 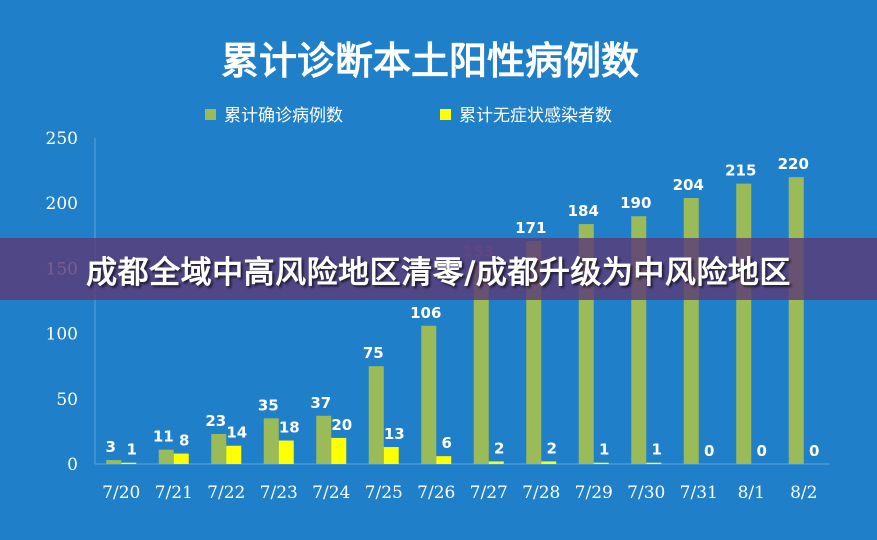 I want to click on x-tick-label: 7/31, so click(x=699, y=493).